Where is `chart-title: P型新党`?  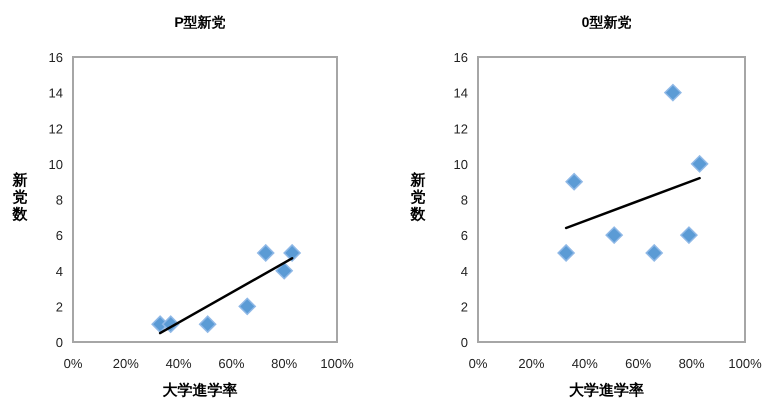 chart-title: P型新党 is located at coordinates (200, 22).